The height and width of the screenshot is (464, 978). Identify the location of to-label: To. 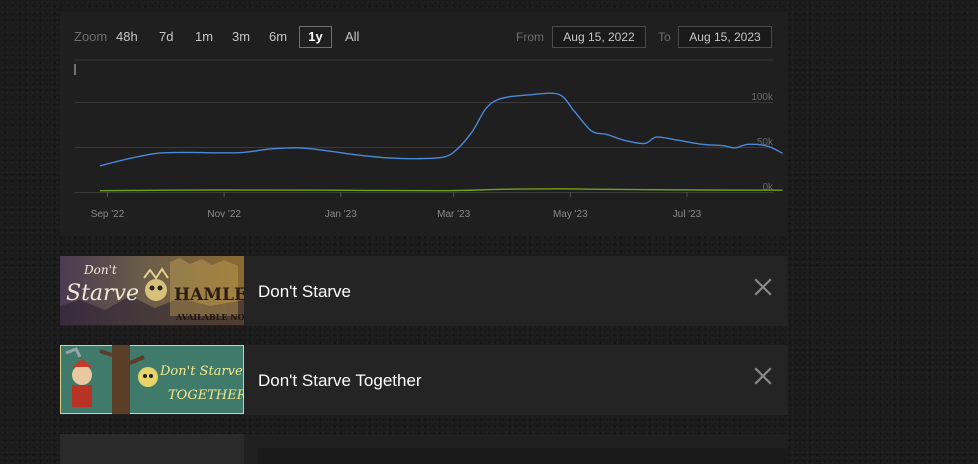
(664, 37).